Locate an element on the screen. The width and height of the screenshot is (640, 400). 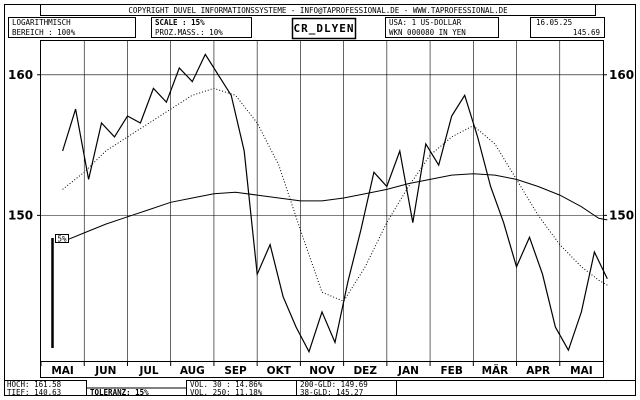
currency-label: USA: 1 US-DOLLAR is located at coordinates (425, 22).